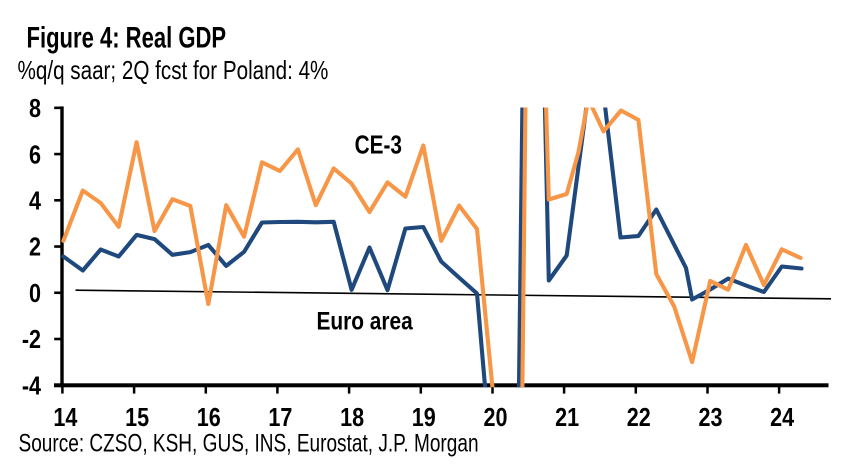 This screenshot has height=466, width=852. Describe the element at coordinates (496, 417) in the screenshot. I see `svg-text: 20` at that location.